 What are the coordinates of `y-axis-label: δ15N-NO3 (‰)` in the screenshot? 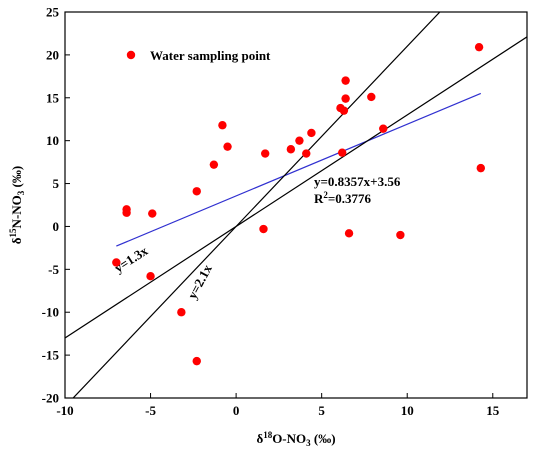 It's located at (17, 205).